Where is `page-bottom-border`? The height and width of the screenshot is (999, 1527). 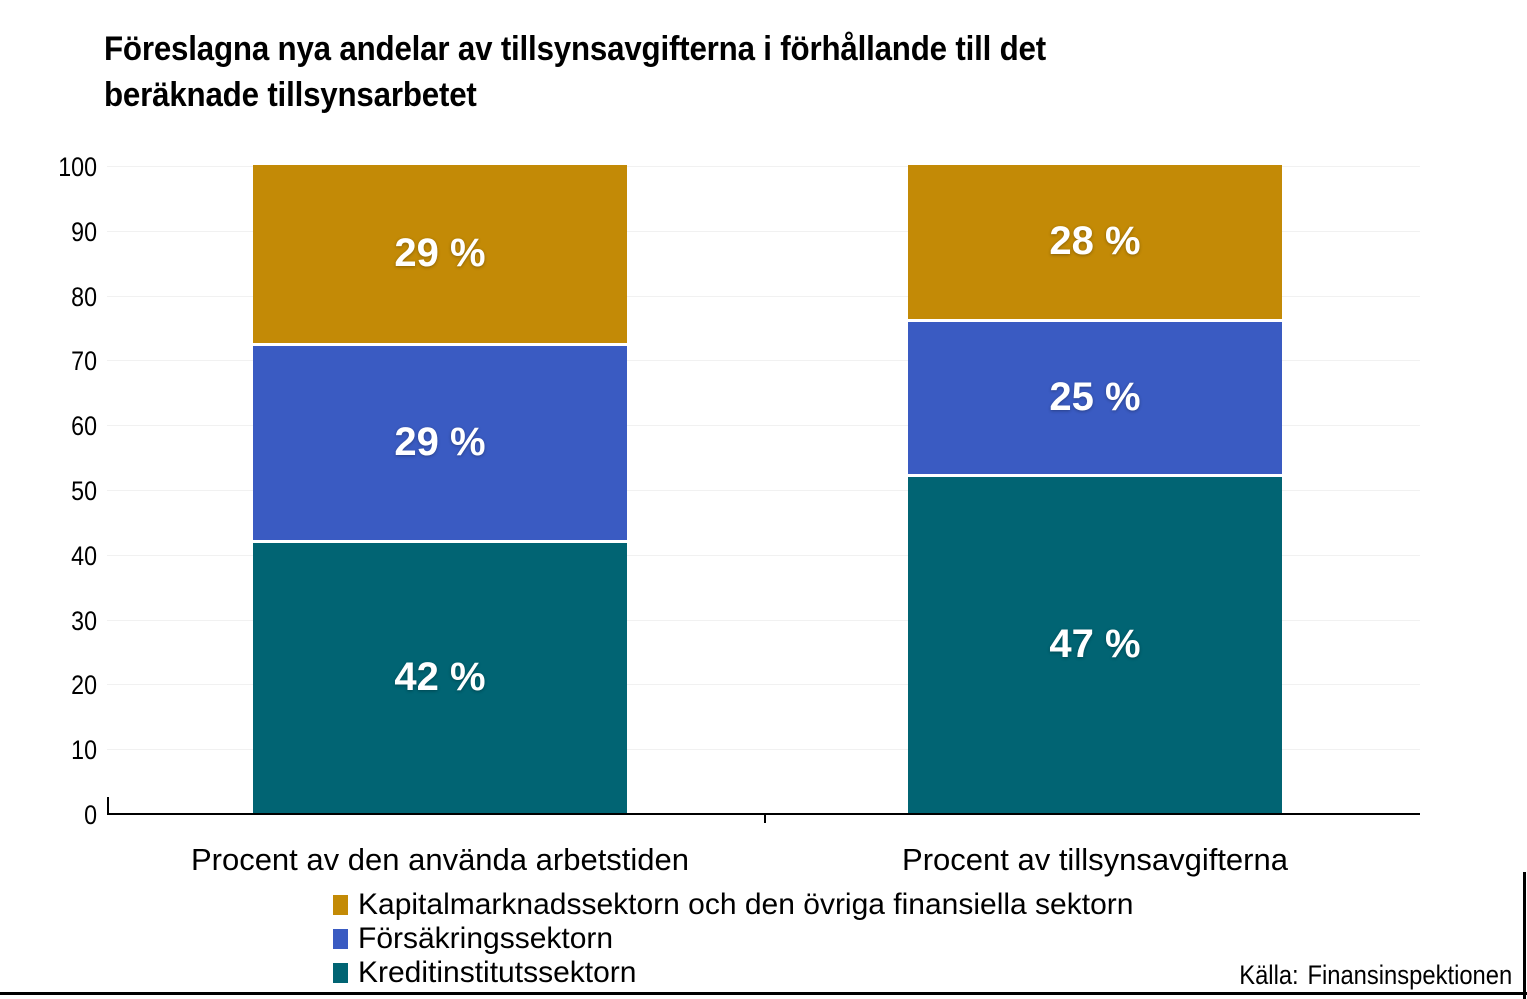
page-bottom-border is located at coordinates (763, 993).